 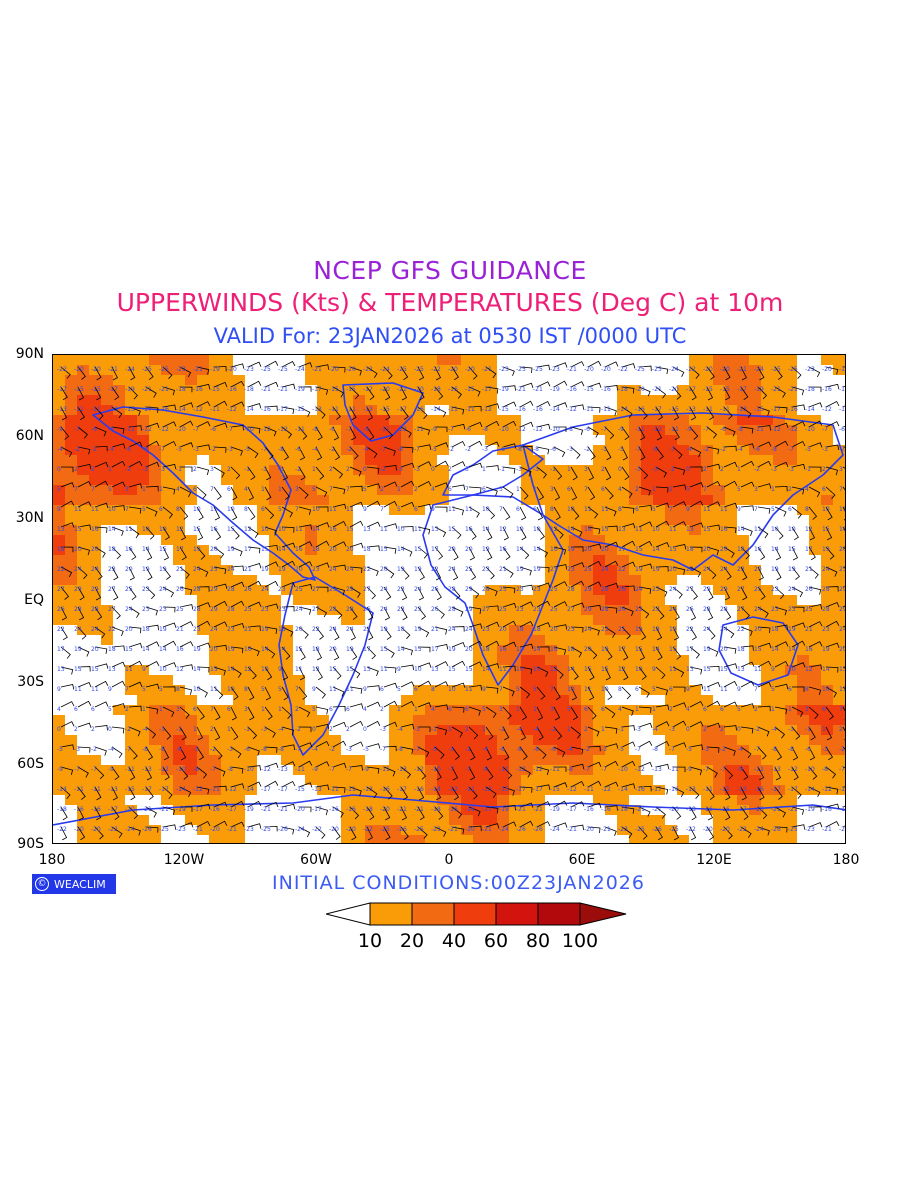 What do you see at coordinates (401, 629) in the screenshot?
I see `temperature-value: 18` at bounding box center [401, 629].